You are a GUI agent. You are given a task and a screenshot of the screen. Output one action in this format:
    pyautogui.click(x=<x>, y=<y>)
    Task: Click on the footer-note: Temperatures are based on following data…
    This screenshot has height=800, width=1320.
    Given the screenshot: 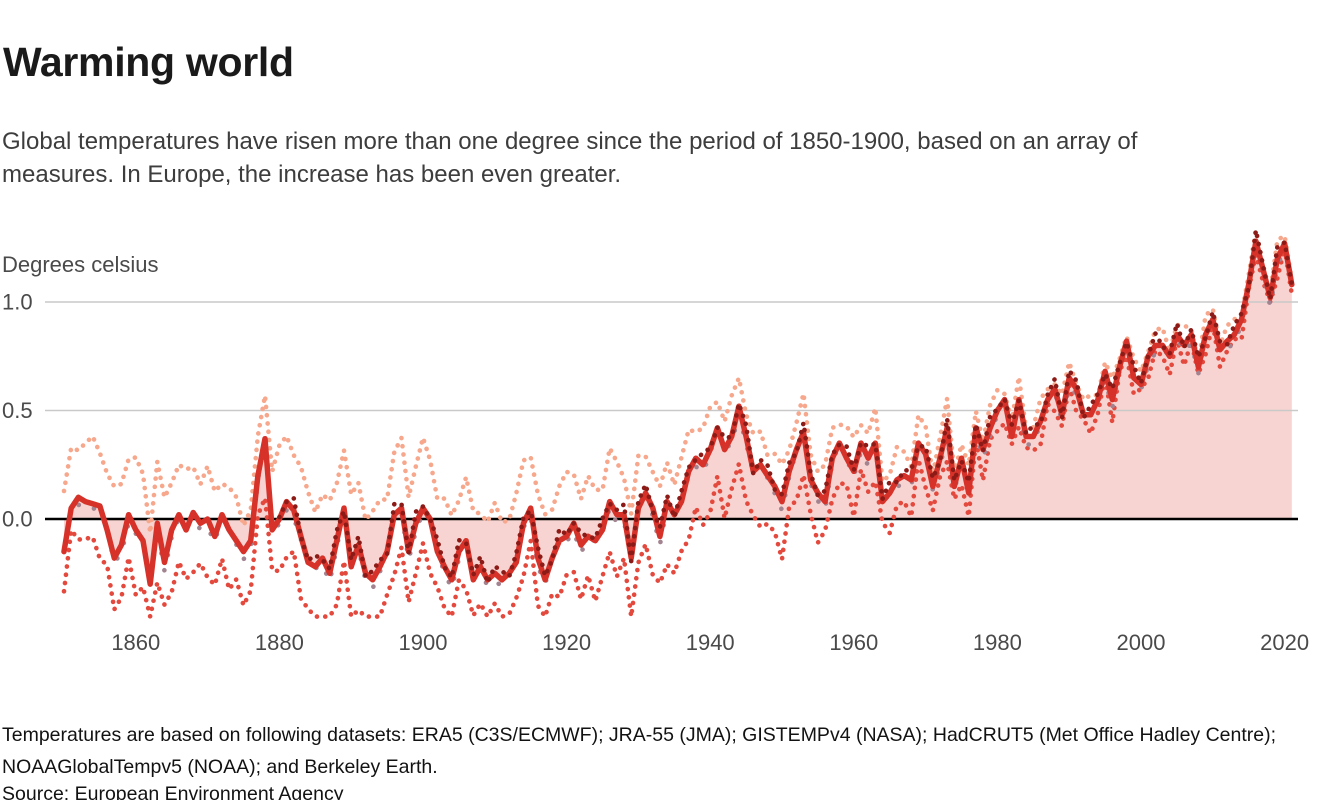 What is the action you would take?
    pyautogui.click(x=639, y=750)
    